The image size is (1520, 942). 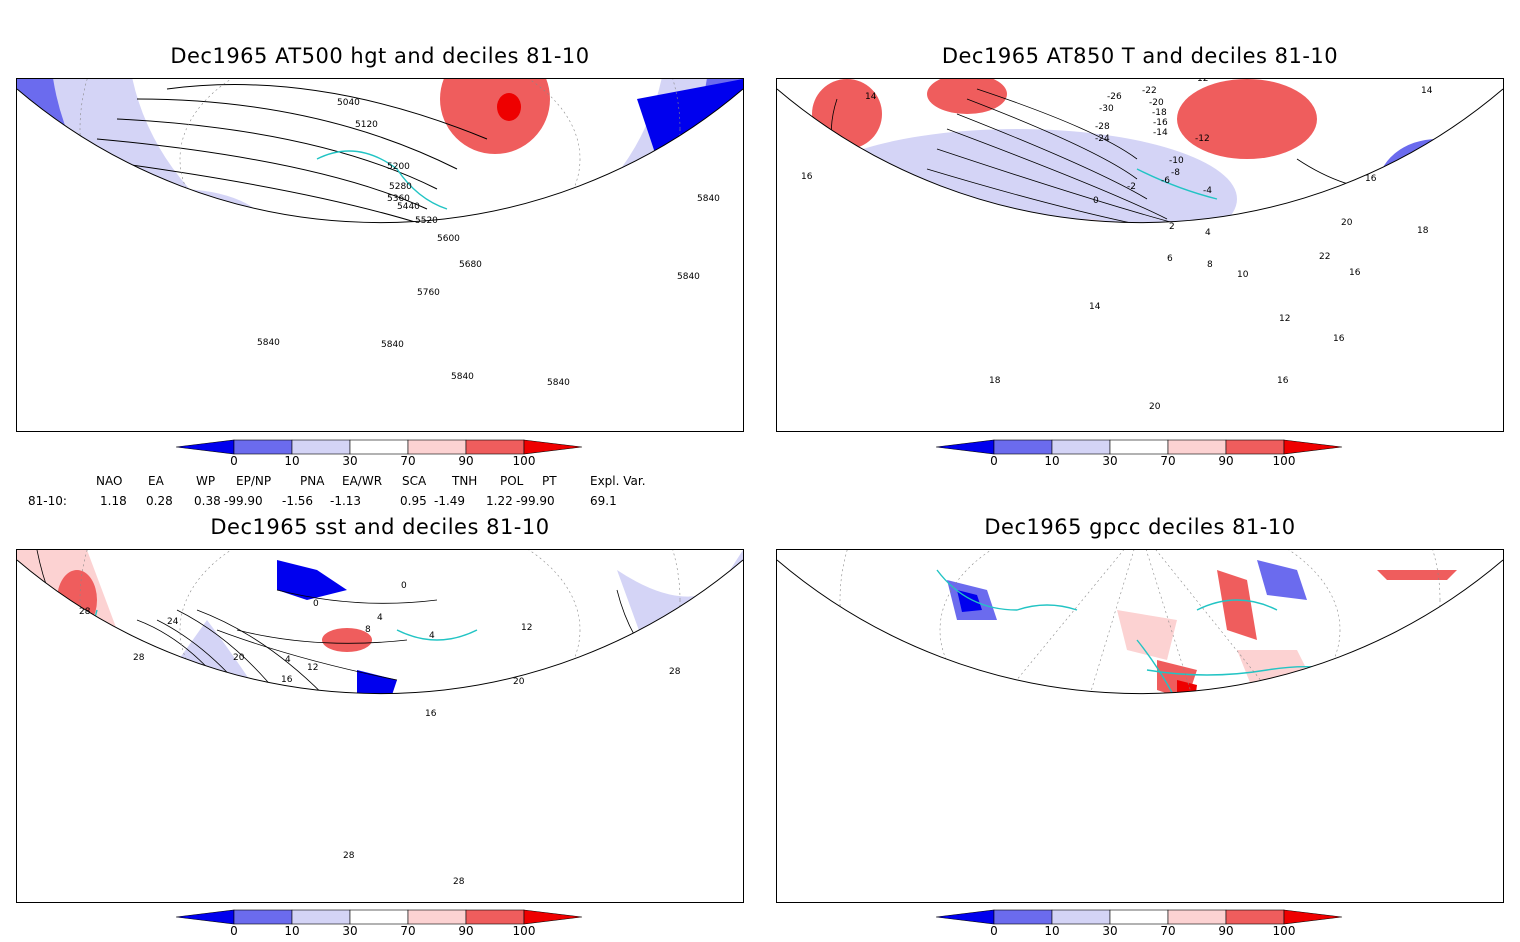 What do you see at coordinates (350, 461) in the screenshot?
I see `colorbar-tick-label: 30` at bounding box center [350, 461].